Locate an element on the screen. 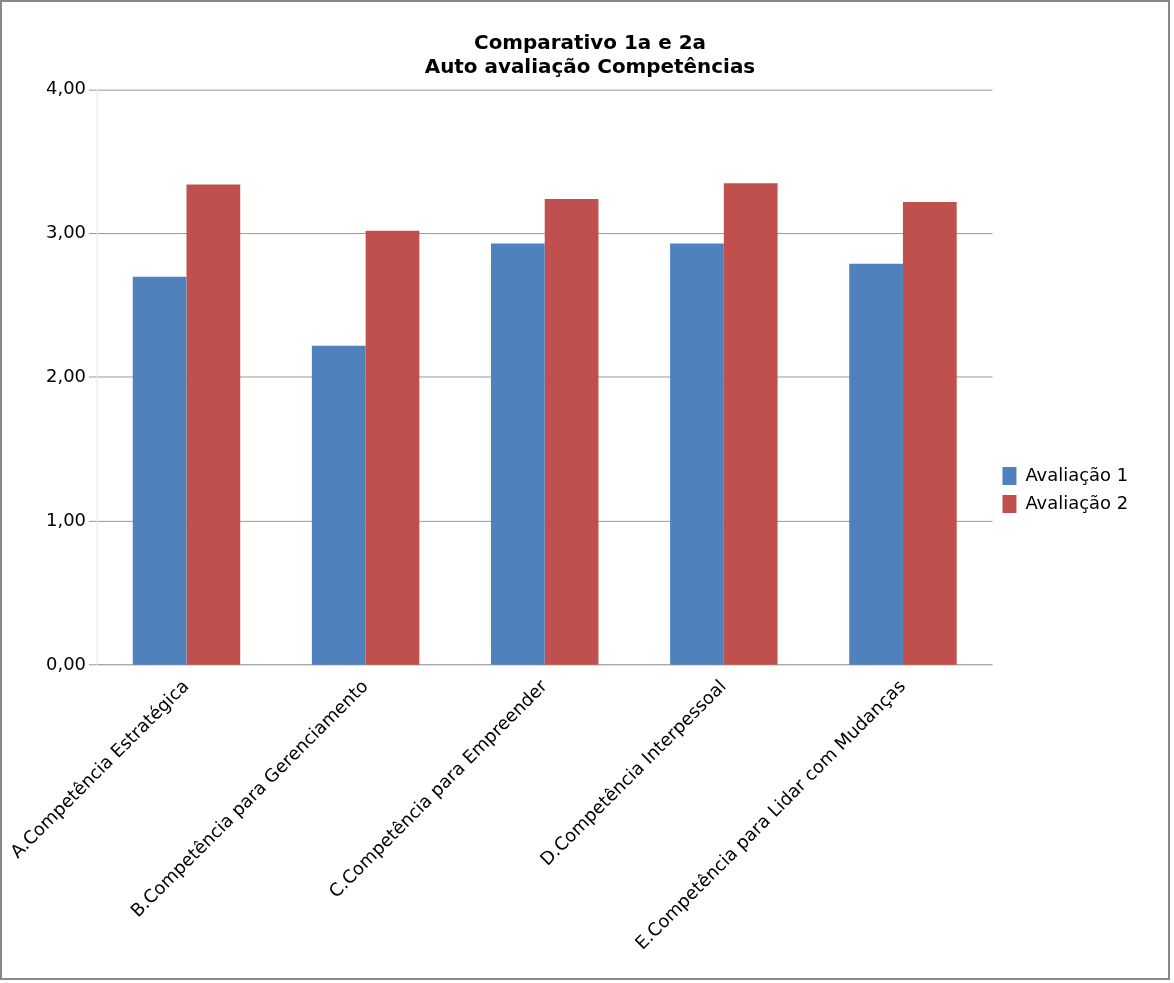 This screenshot has width=1174, height=983. y-tick-label: 2,00 is located at coordinates (66, 376).